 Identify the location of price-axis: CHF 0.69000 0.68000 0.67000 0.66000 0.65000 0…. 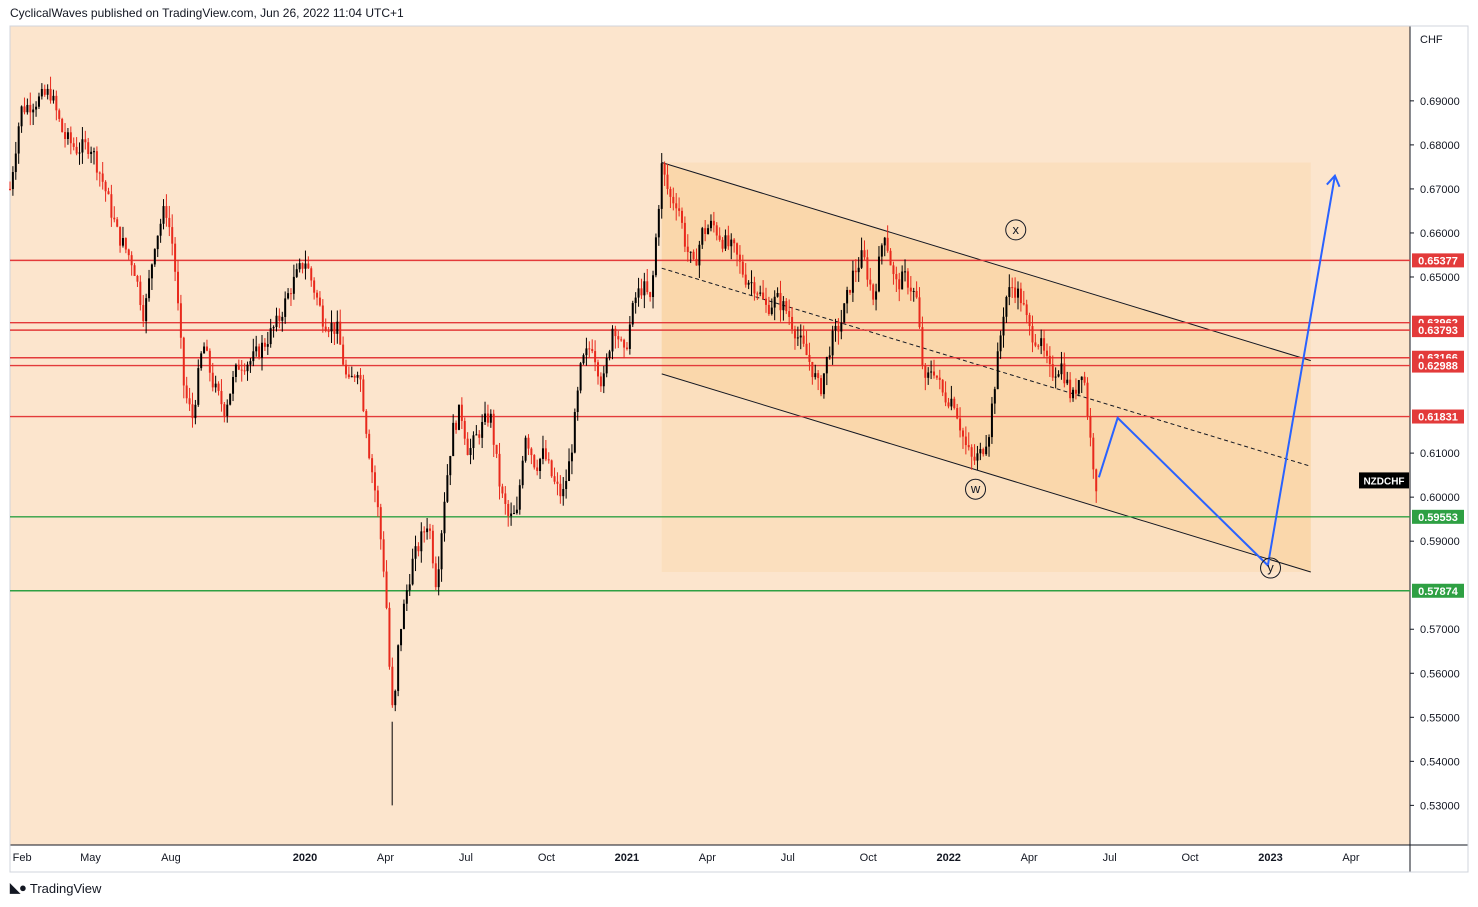
(1435, 423).